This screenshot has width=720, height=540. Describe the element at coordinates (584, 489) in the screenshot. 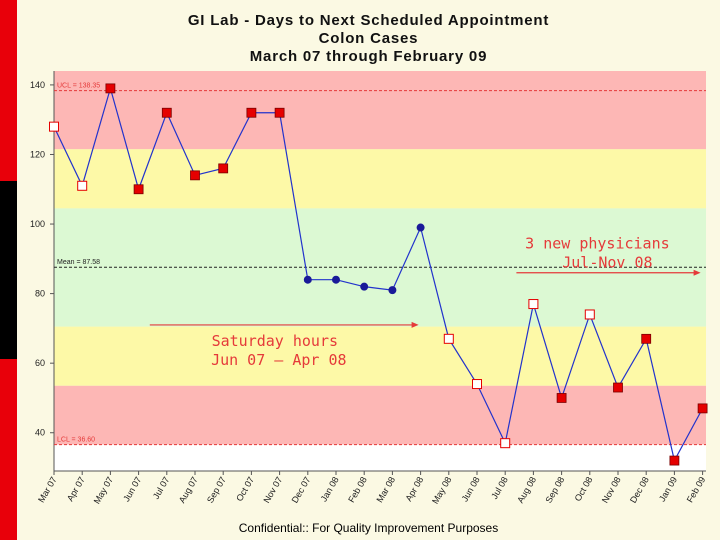

I see `x-tick-label: Oct 08` at that location.